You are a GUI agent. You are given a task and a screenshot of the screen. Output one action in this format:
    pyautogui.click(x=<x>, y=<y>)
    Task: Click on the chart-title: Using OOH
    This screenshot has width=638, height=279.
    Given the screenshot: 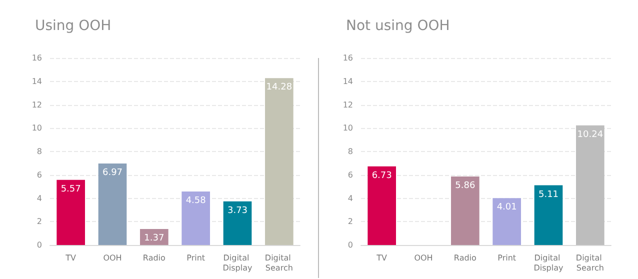 What is the action you would take?
    pyautogui.click(x=73, y=26)
    